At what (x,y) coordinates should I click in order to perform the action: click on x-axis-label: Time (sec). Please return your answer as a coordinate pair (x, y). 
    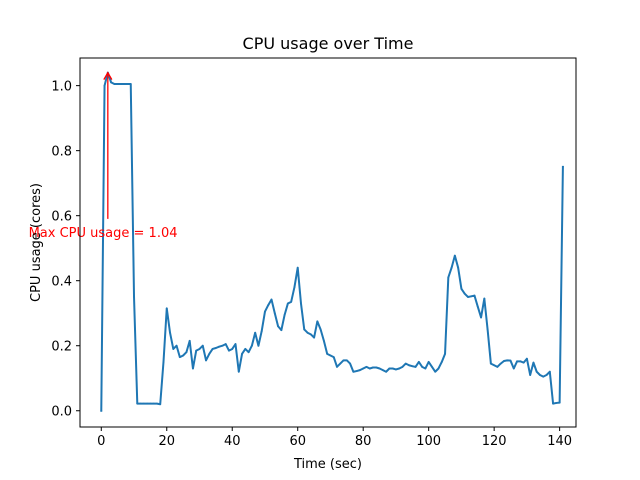
    Looking at the image, I should click on (327, 464).